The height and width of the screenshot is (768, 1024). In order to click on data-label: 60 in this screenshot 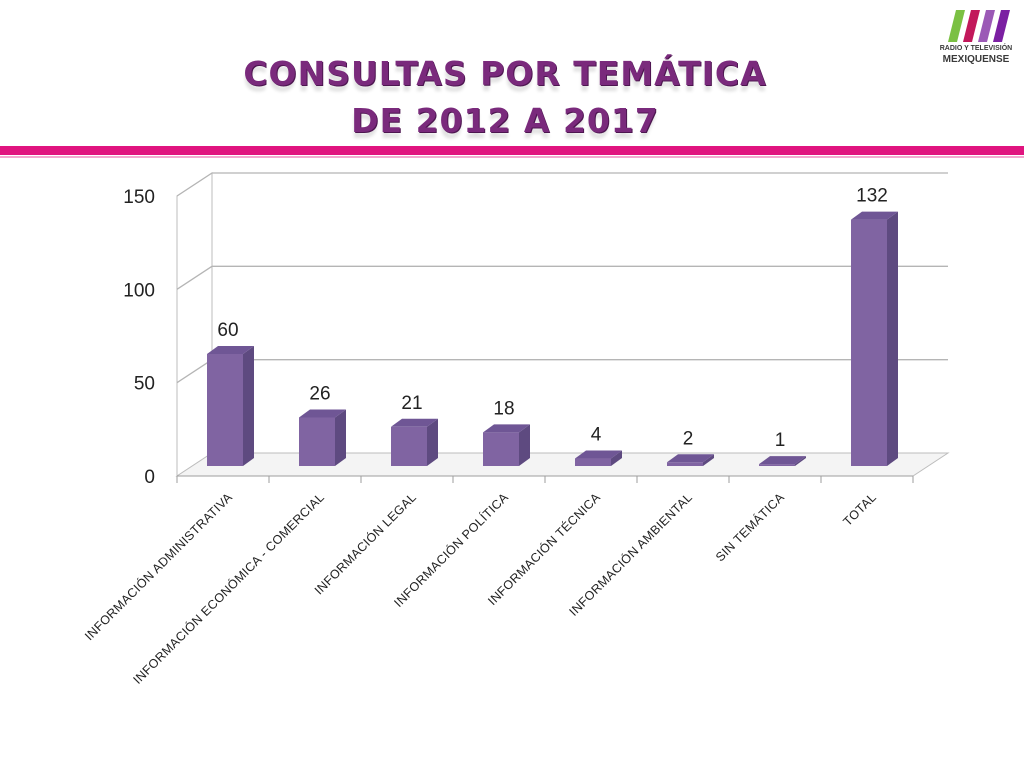, I will do `click(227, 330)`.